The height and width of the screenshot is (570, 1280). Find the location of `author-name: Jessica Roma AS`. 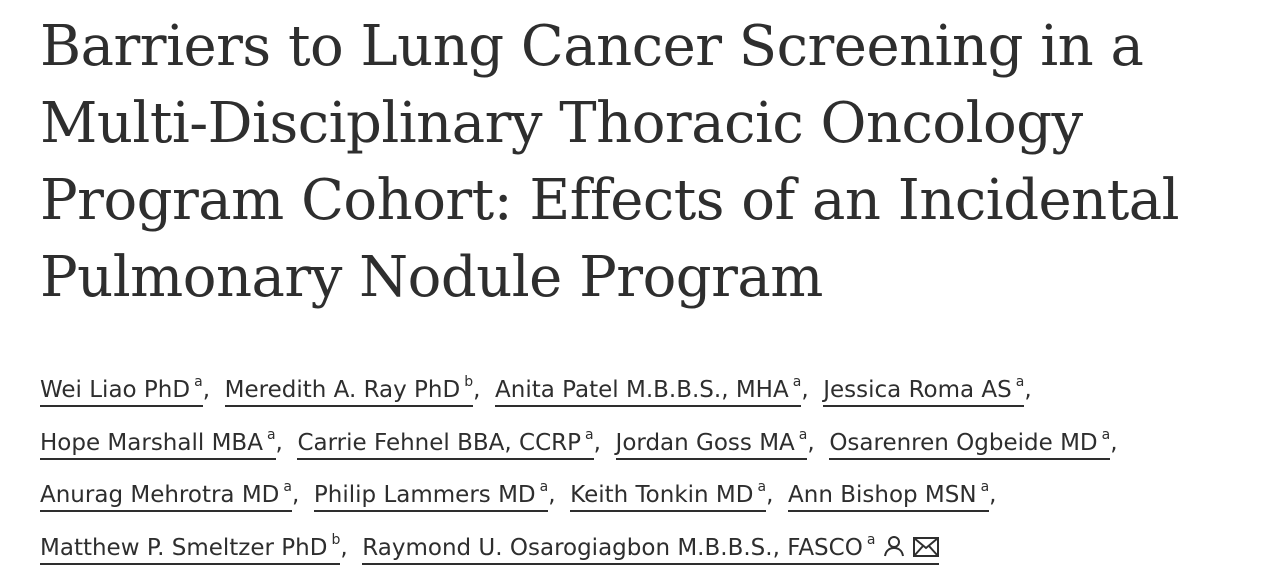

author-name: Jessica Roma AS is located at coordinates (917, 390).